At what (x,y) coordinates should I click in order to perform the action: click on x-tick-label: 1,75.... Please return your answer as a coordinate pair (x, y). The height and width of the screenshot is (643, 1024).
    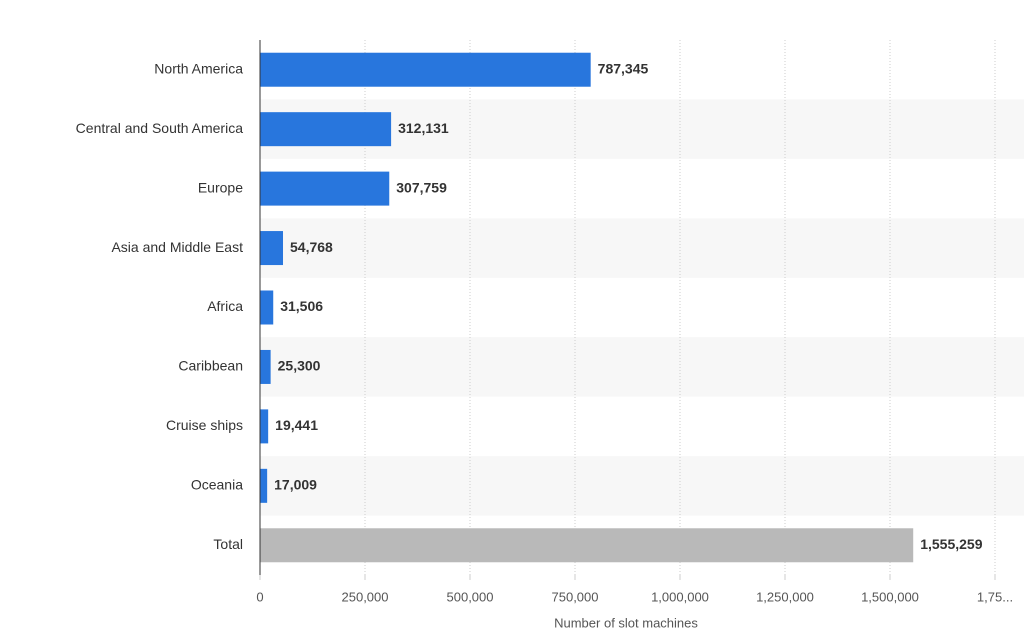
    Looking at the image, I should click on (995, 596).